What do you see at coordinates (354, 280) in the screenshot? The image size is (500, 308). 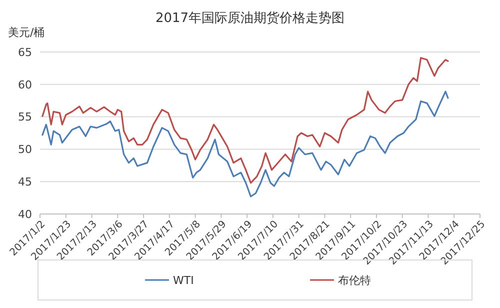 I see `legend-label: 布伦特` at bounding box center [354, 280].